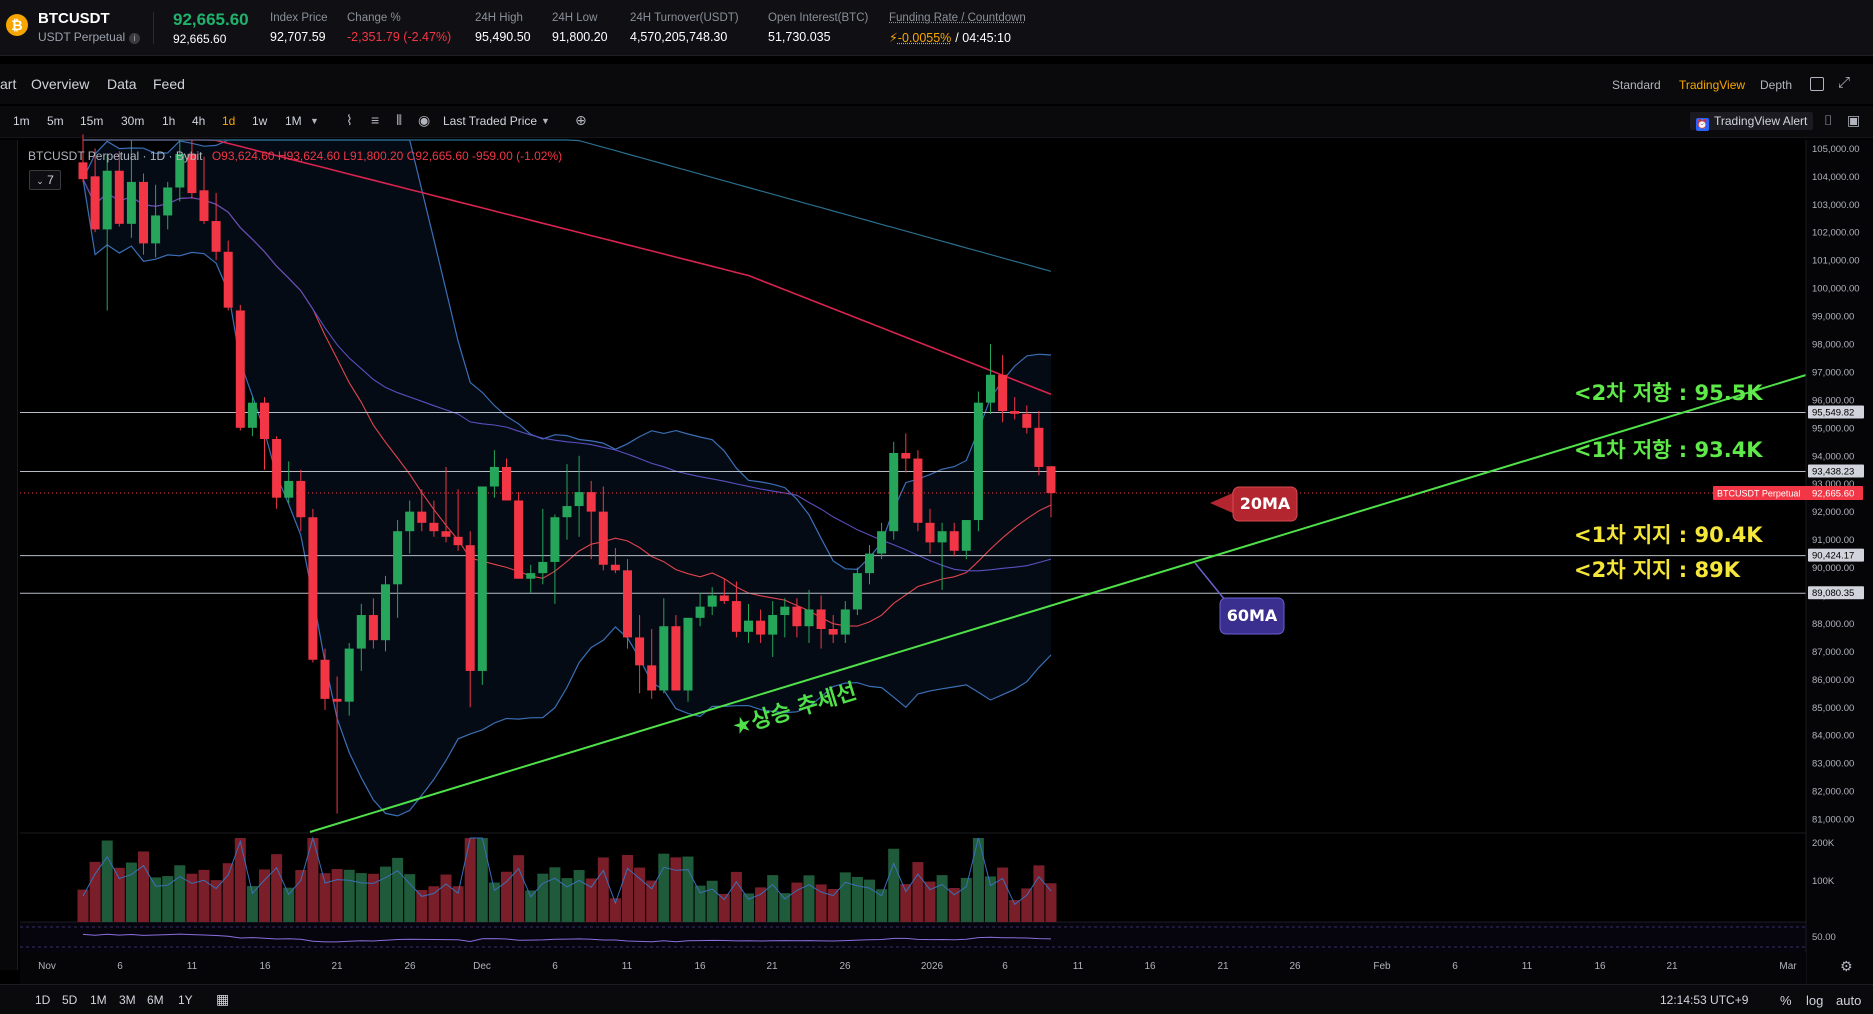 This screenshot has height=1014, width=1873. What do you see at coordinates (21, 121) in the screenshot?
I see `timeframe-1m: 1m` at bounding box center [21, 121].